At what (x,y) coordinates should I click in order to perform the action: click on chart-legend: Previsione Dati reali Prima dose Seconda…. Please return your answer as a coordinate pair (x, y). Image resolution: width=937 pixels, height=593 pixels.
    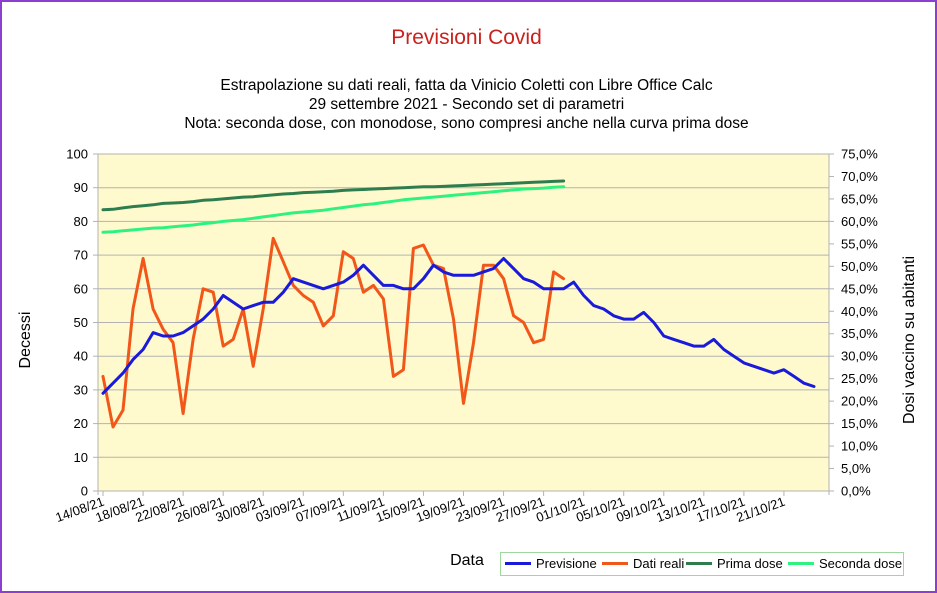
    Looking at the image, I should click on (702, 564).